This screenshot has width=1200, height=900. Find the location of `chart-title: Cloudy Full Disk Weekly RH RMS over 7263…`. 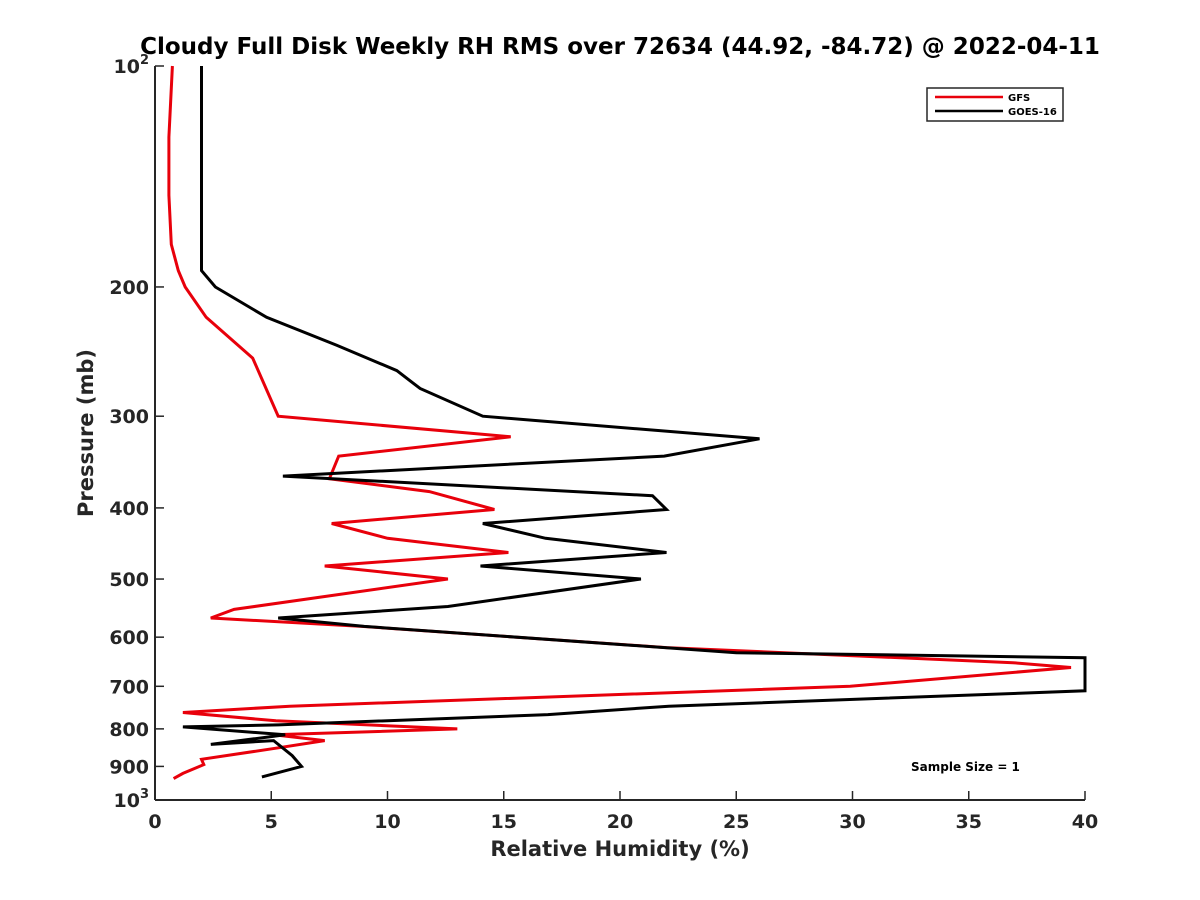

chart-title: Cloudy Full Disk Weekly RH RMS over 7263… is located at coordinates (620, 47).